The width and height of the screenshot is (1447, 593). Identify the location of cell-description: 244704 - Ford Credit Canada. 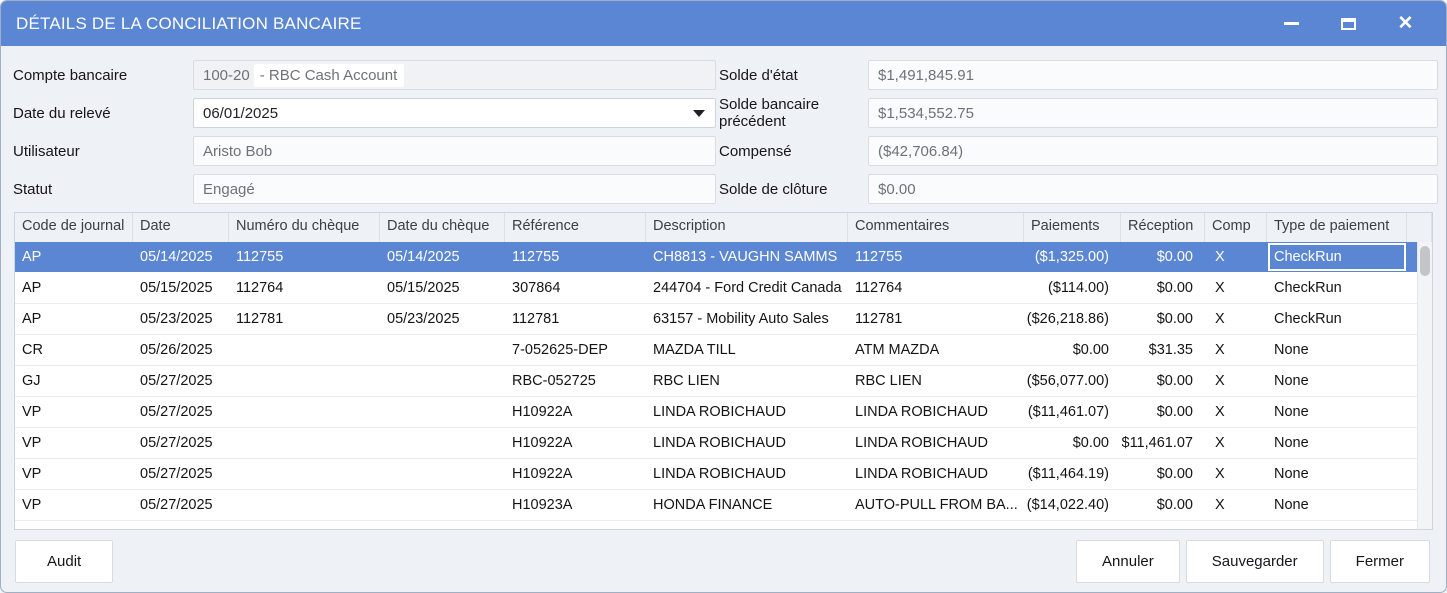
(747, 288).